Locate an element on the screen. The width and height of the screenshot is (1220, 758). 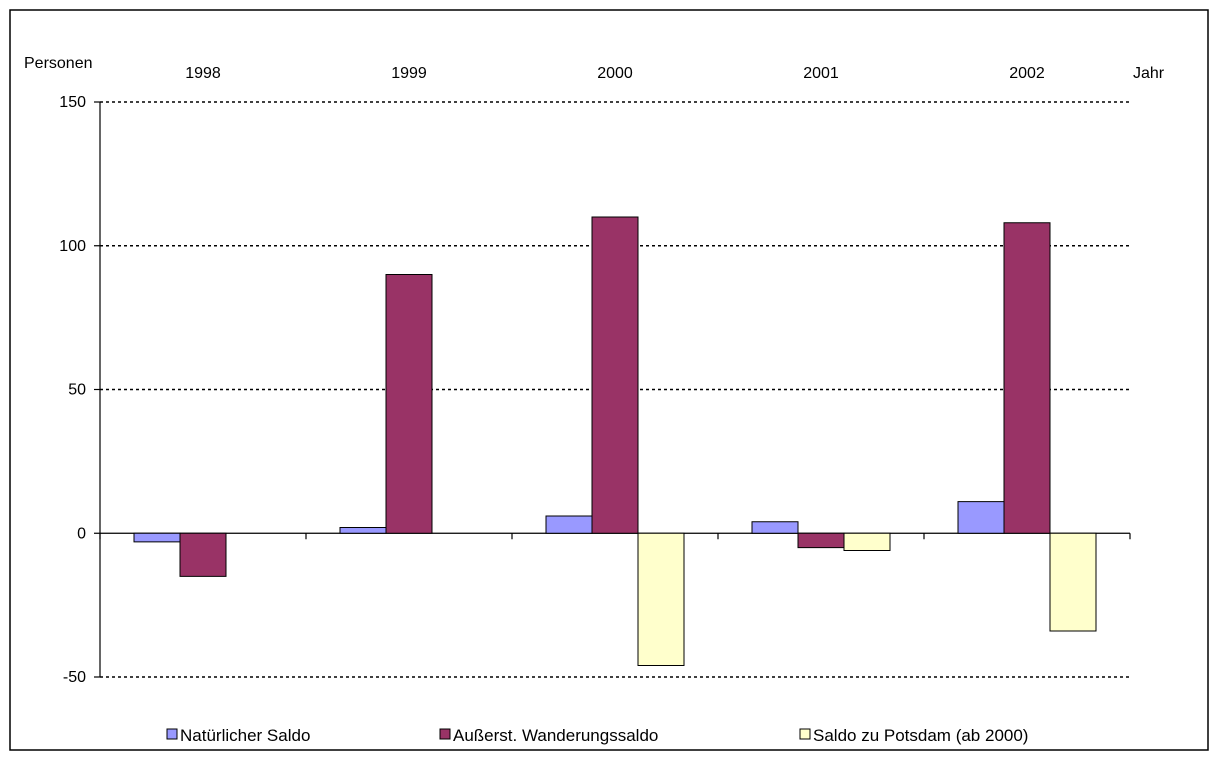
x-tick-label: 2001 is located at coordinates (821, 73).